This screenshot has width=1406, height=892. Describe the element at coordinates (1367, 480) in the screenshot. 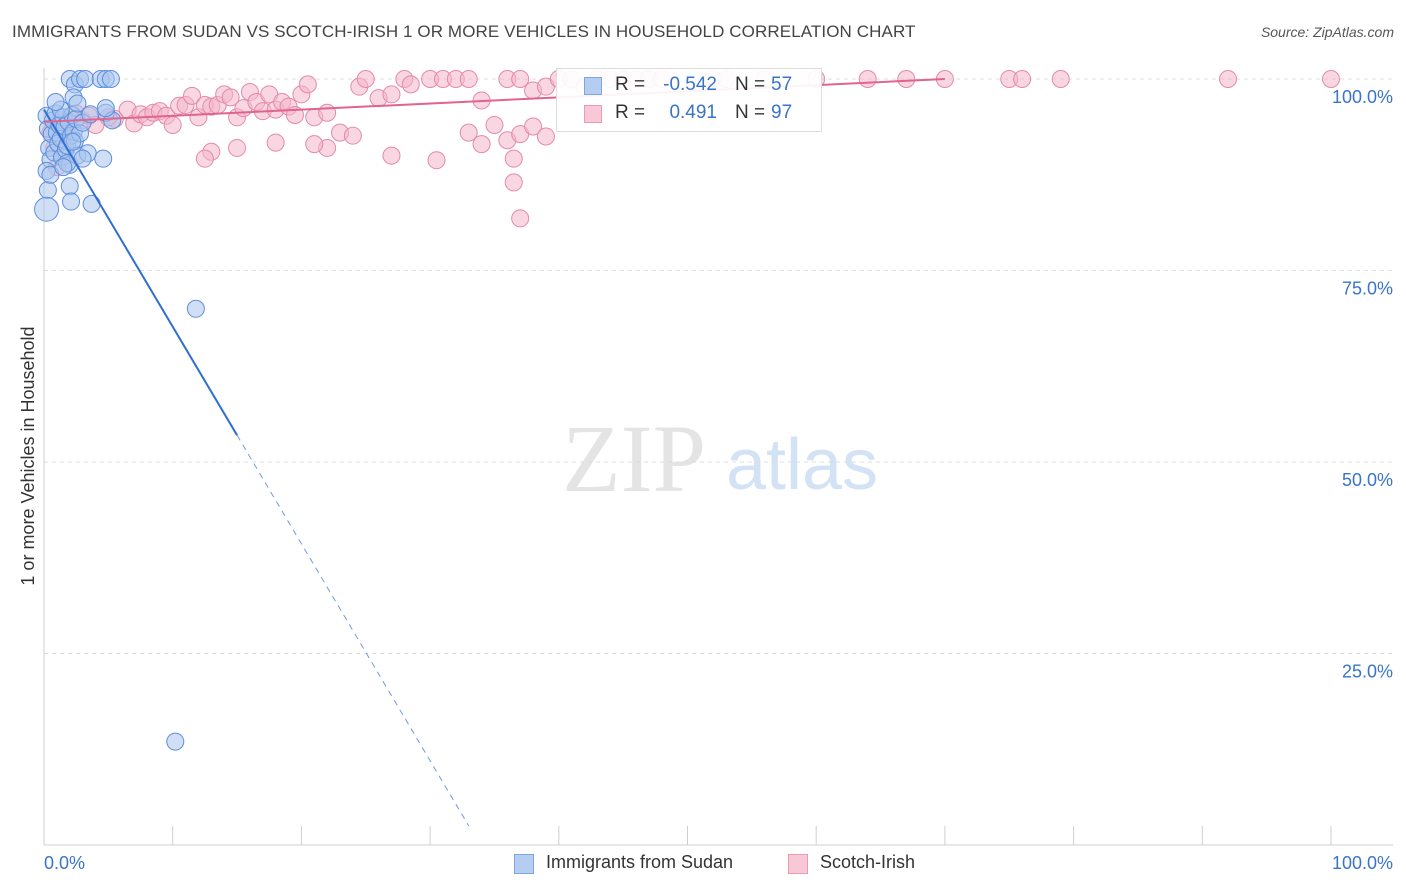

I see `y-tick-label: 50.0%` at that location.